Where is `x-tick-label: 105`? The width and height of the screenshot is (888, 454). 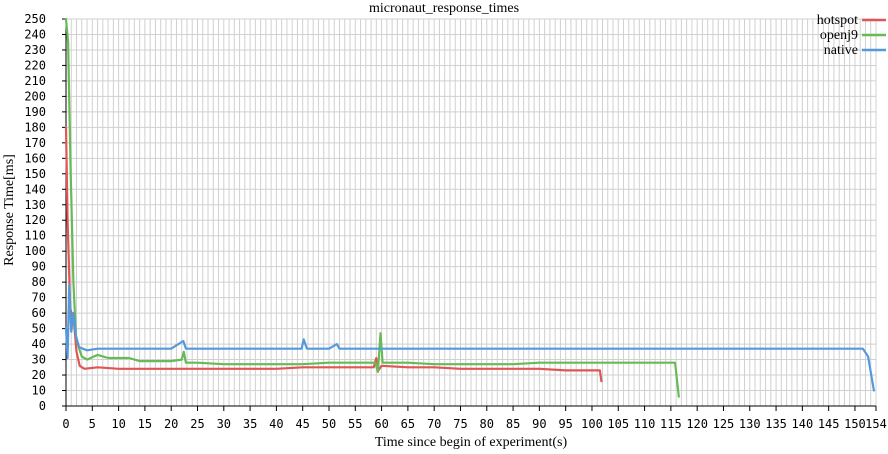 x-tick-label: 105 is located at coordinates (618, 424).